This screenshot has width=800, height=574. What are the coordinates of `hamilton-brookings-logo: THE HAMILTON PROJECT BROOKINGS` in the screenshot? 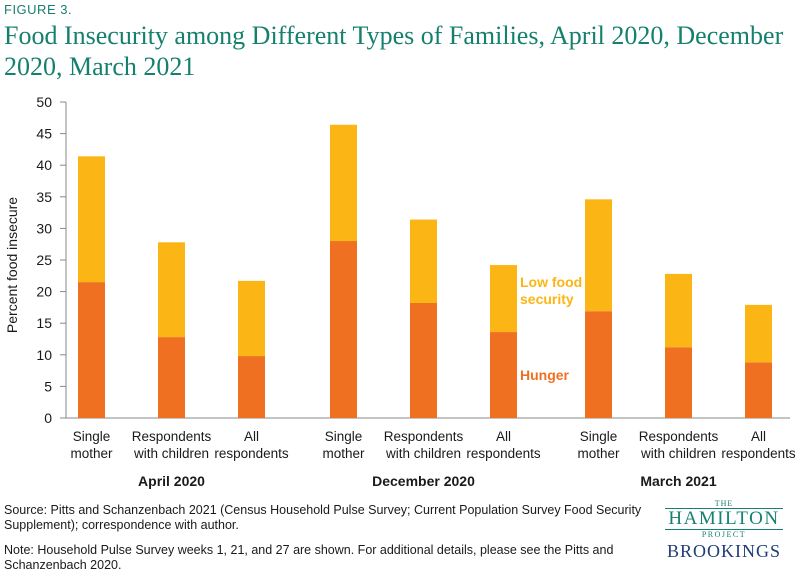 It's located at (724, 530).